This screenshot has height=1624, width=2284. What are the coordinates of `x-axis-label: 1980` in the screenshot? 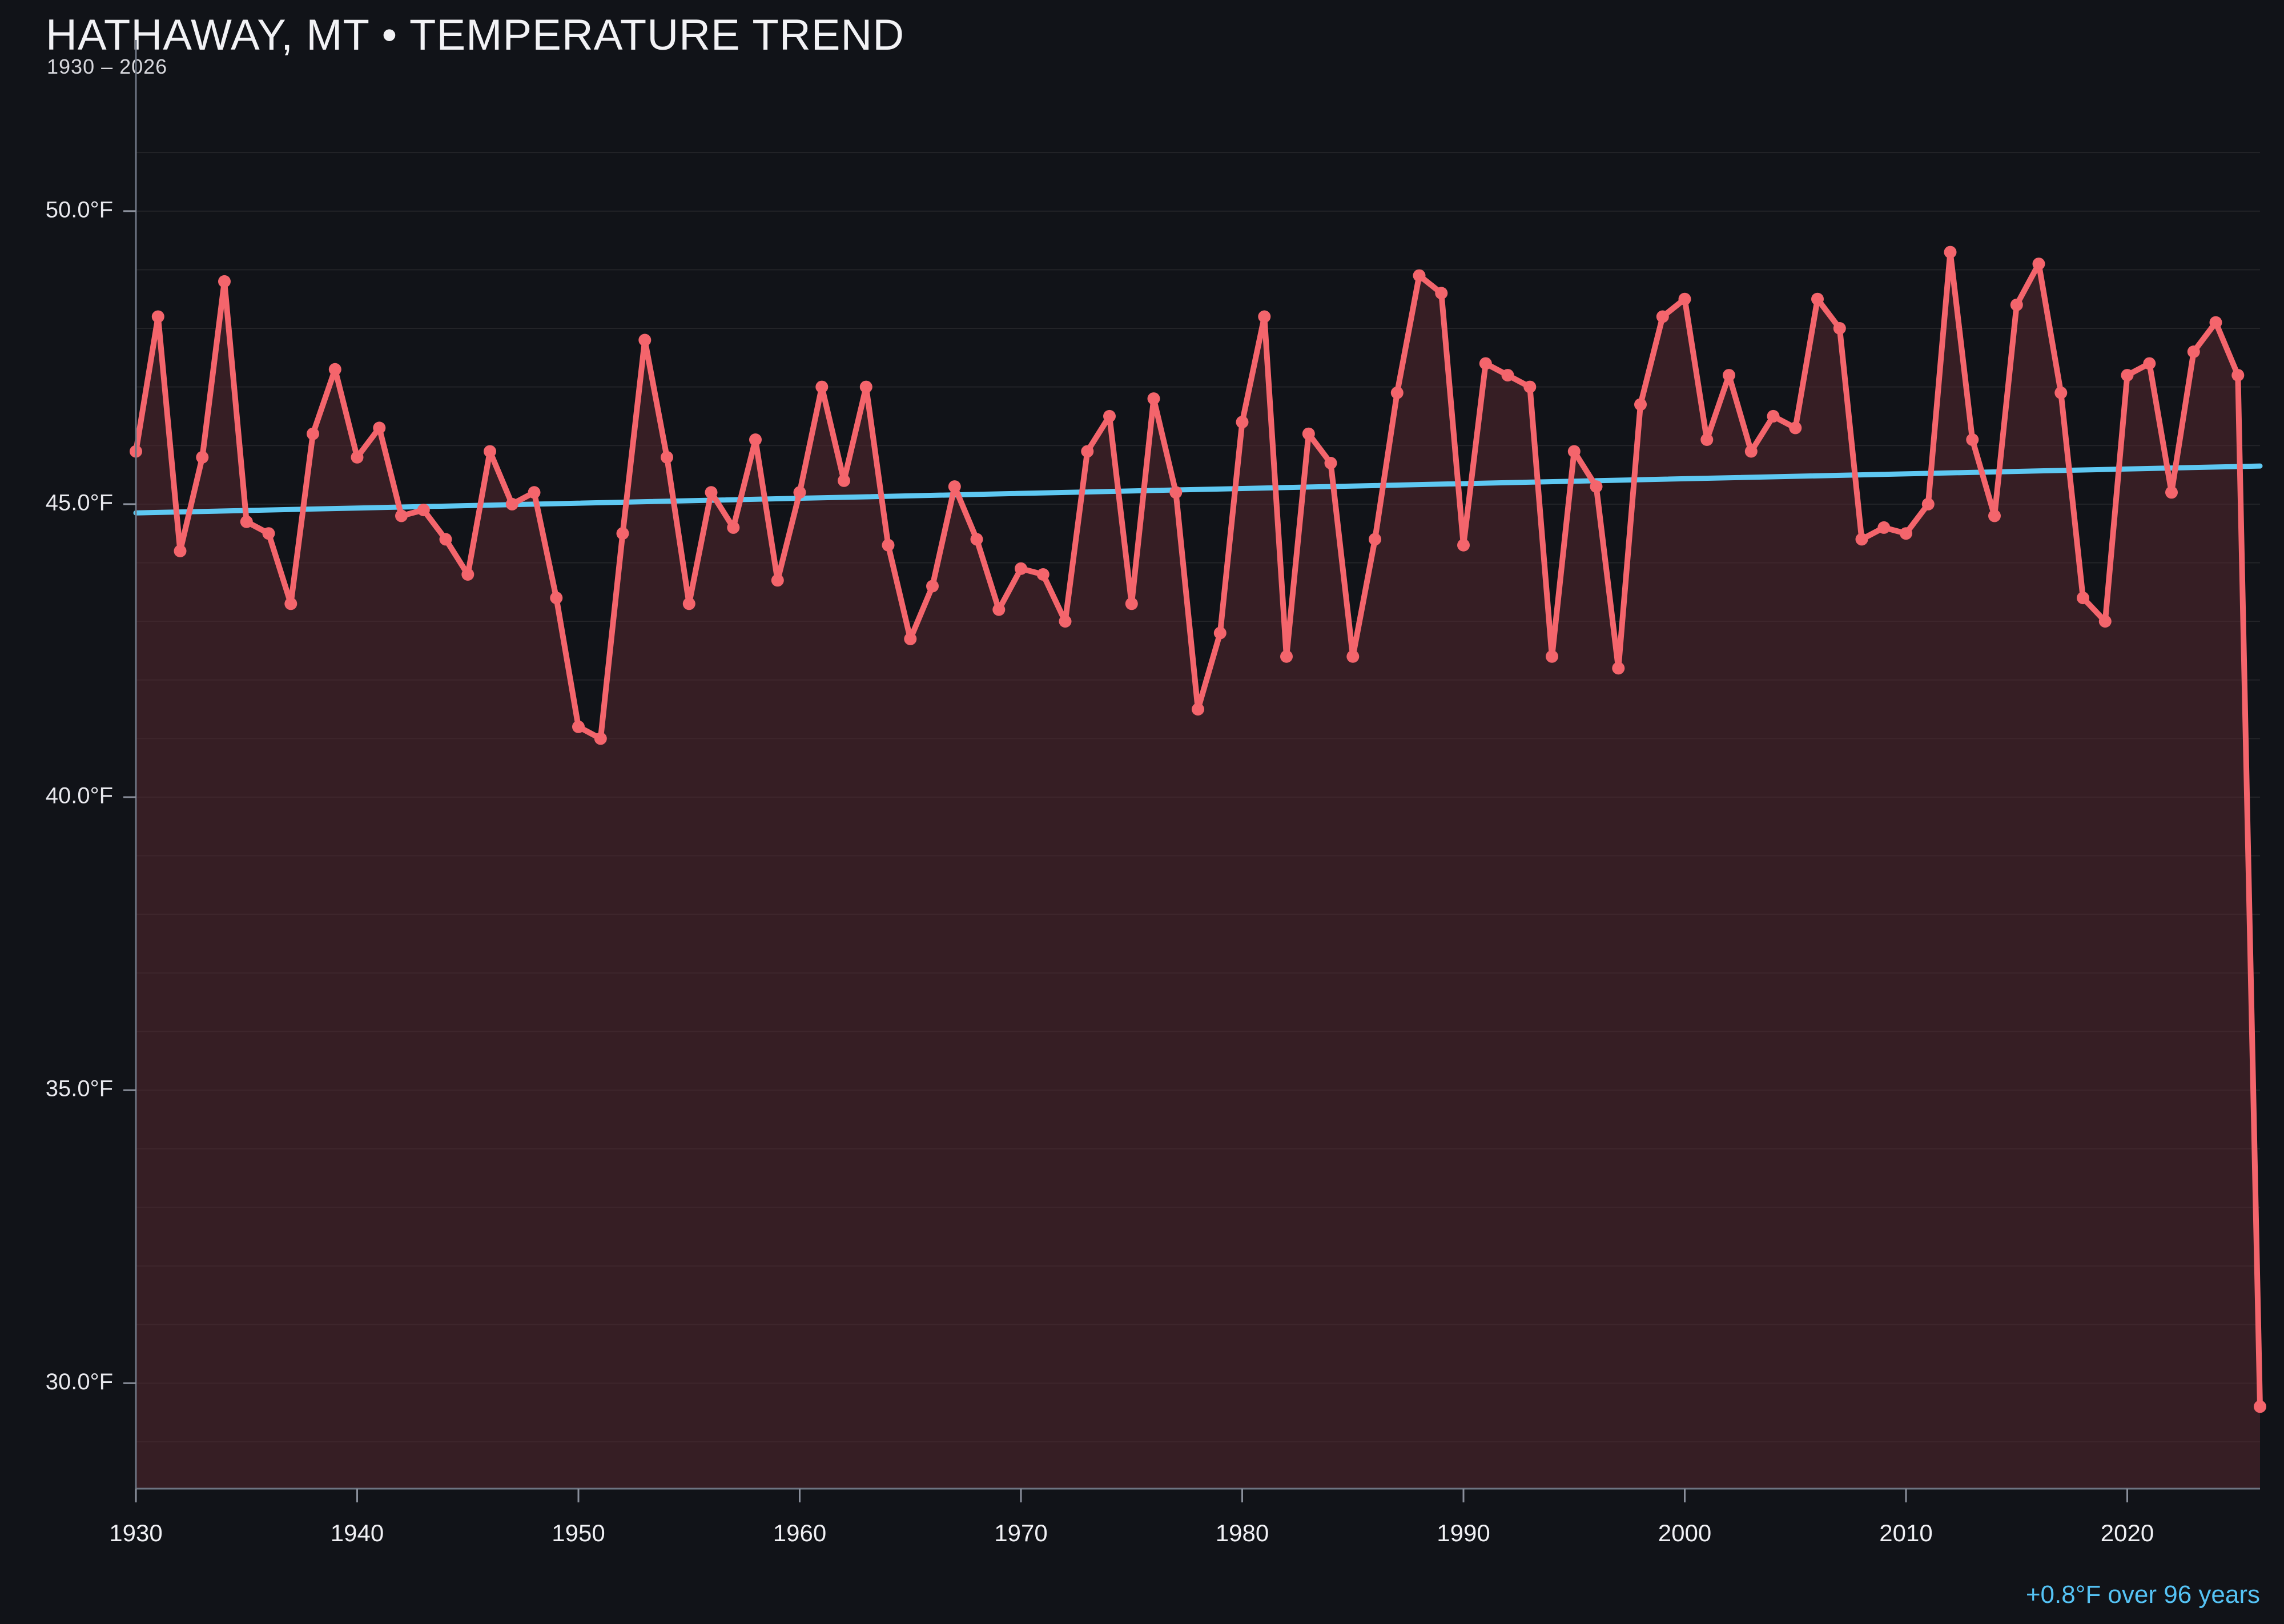 It's located at (1242, 1533).